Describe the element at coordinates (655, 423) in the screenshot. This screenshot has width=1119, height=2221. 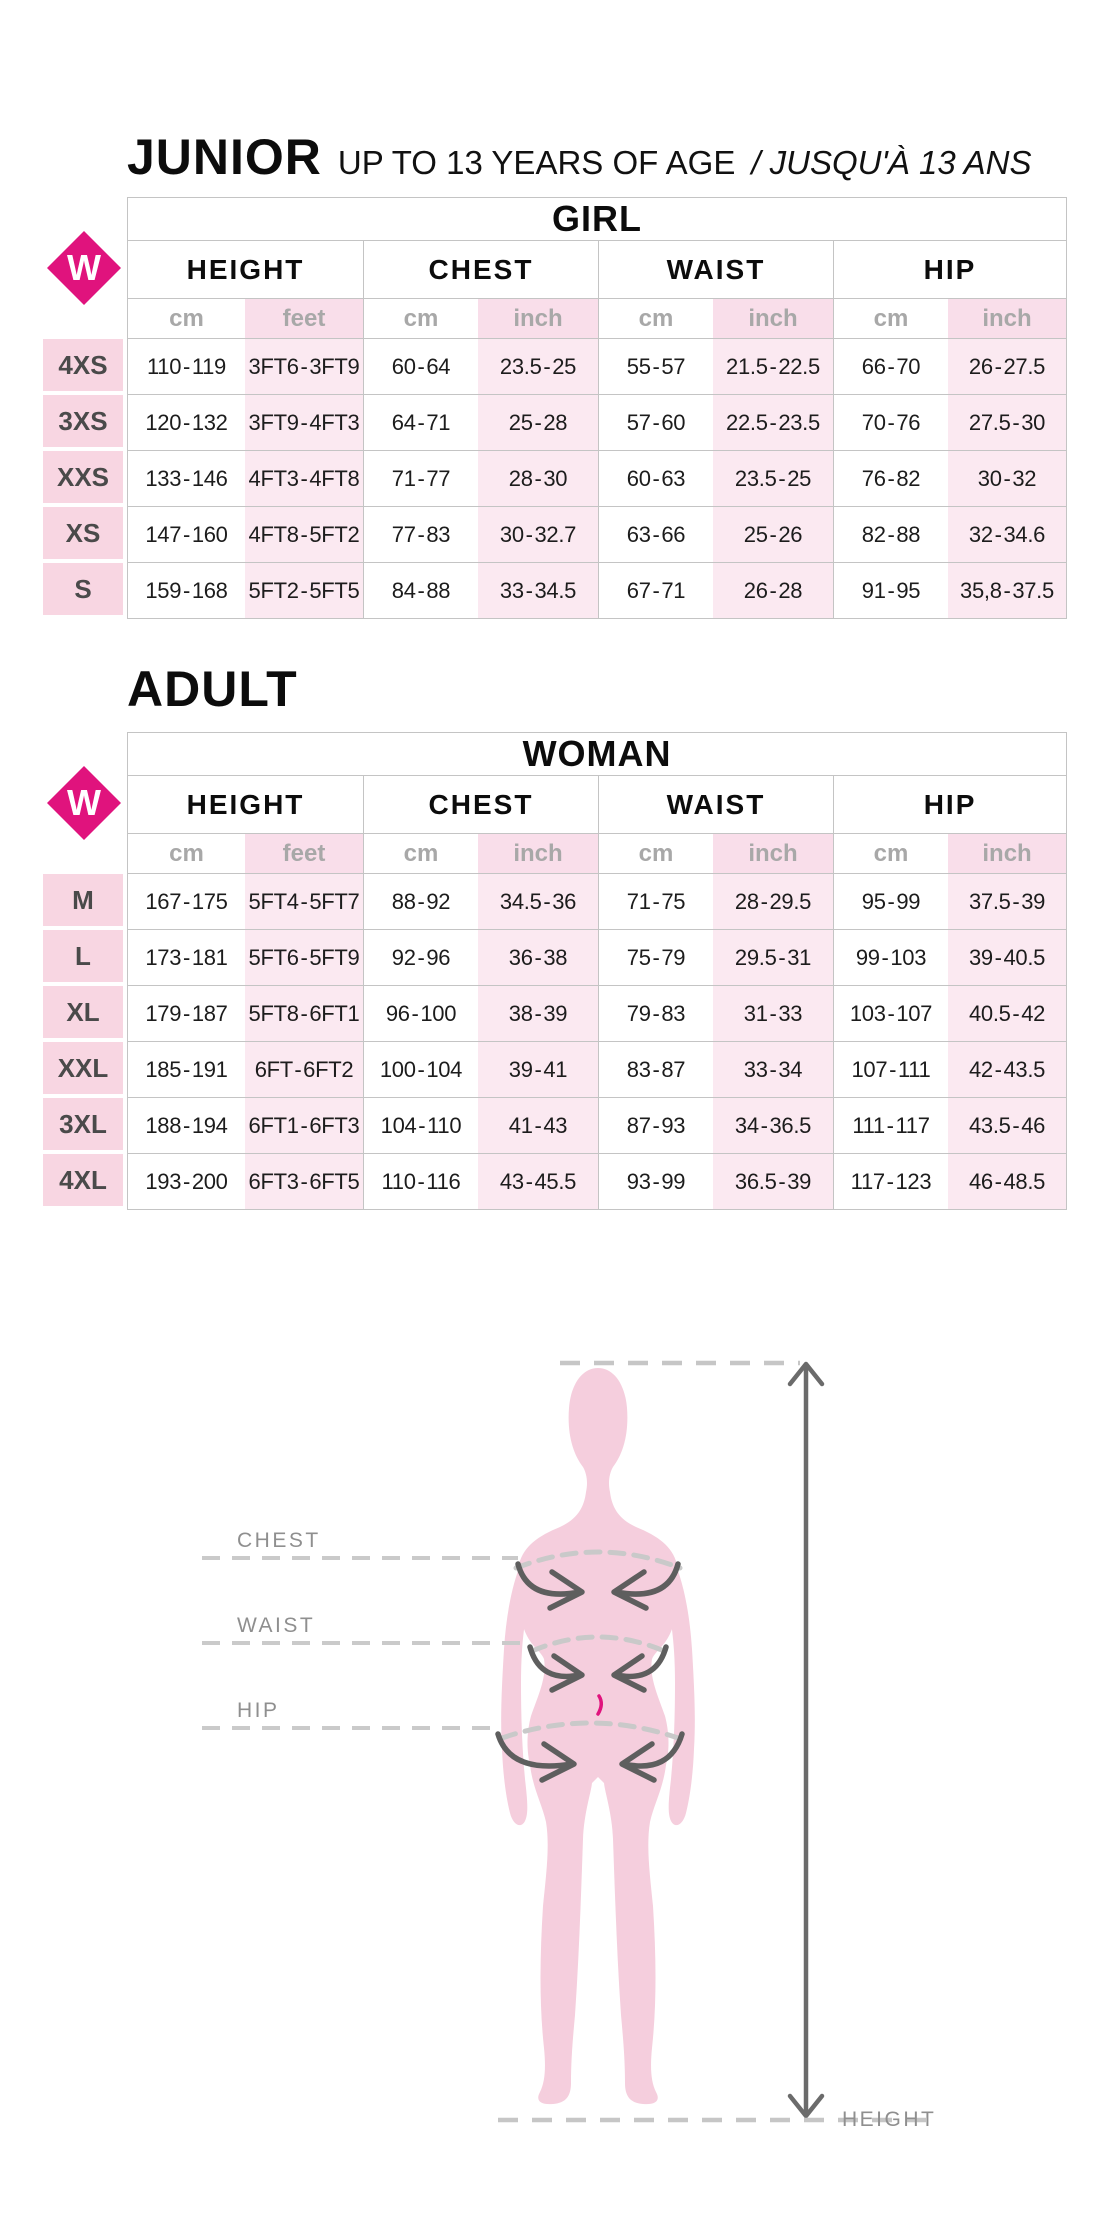
I see `cell: 57 - 60` at that location.